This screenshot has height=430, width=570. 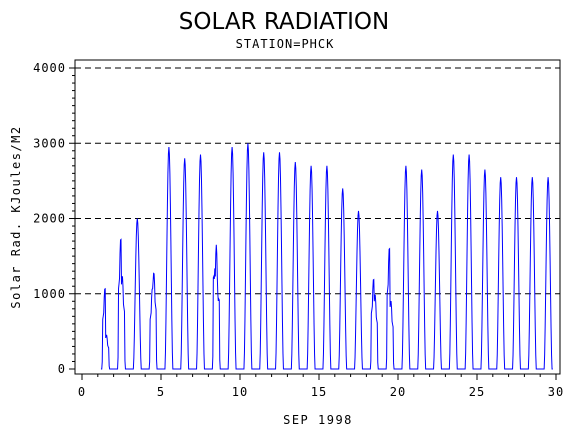 I want to click on x-tick-label: 5, so click(x=161, y=392).